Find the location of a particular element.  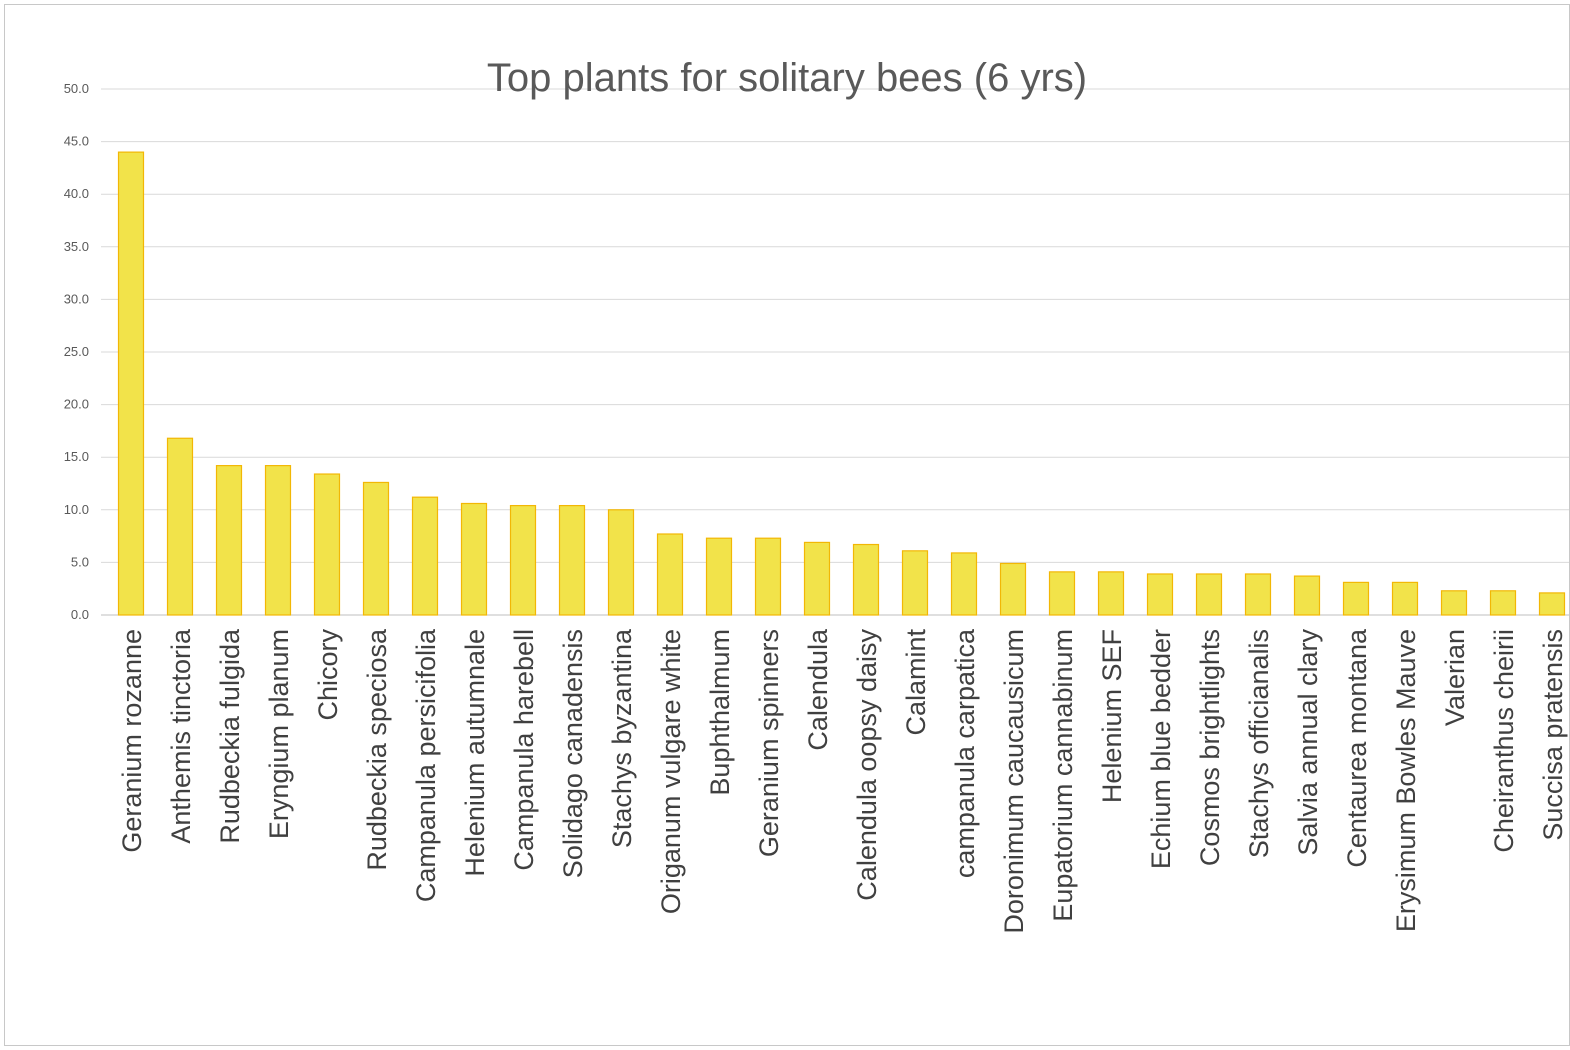

x-tick-label: Helenium SEF is located at coordinates (1112, 716).